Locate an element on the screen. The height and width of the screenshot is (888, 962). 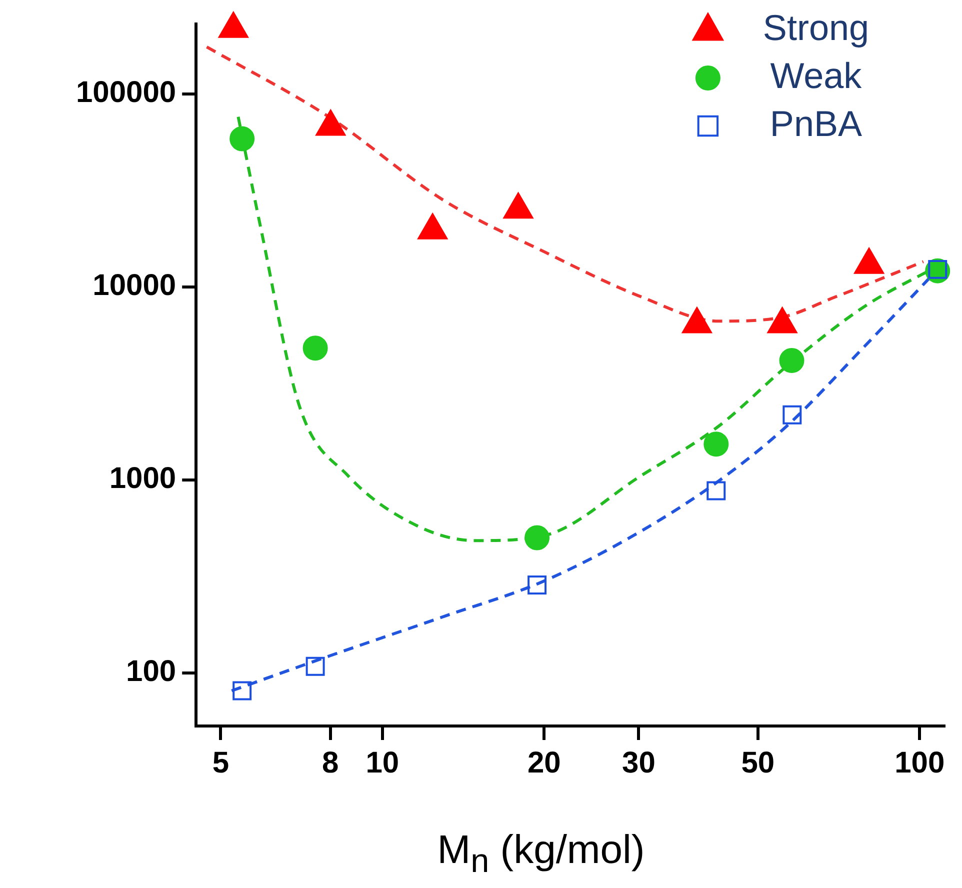
y-tick-label: 10000 is located at coordinates (134, 285).